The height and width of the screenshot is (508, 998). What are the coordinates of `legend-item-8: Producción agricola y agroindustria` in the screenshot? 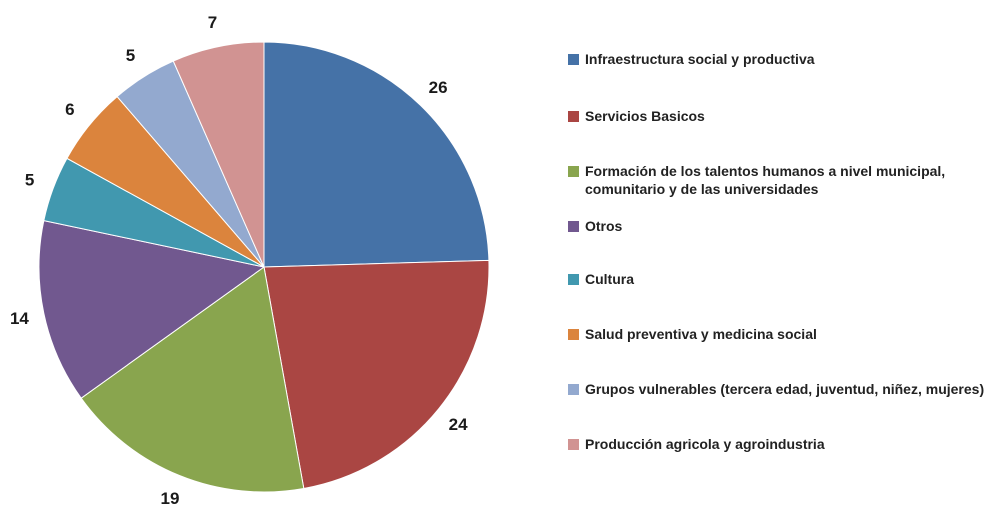 It's located at (780, 444).